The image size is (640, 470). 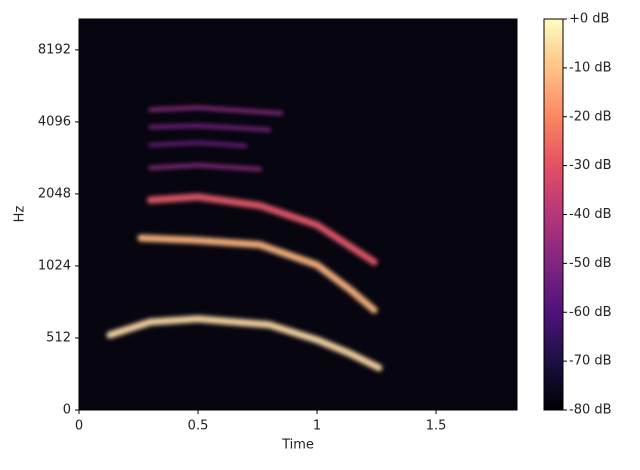 What do you see at coordinates (297, 445) in the screenshot?
I see `x-axis-label: Time` at bounding box center [297, 445].